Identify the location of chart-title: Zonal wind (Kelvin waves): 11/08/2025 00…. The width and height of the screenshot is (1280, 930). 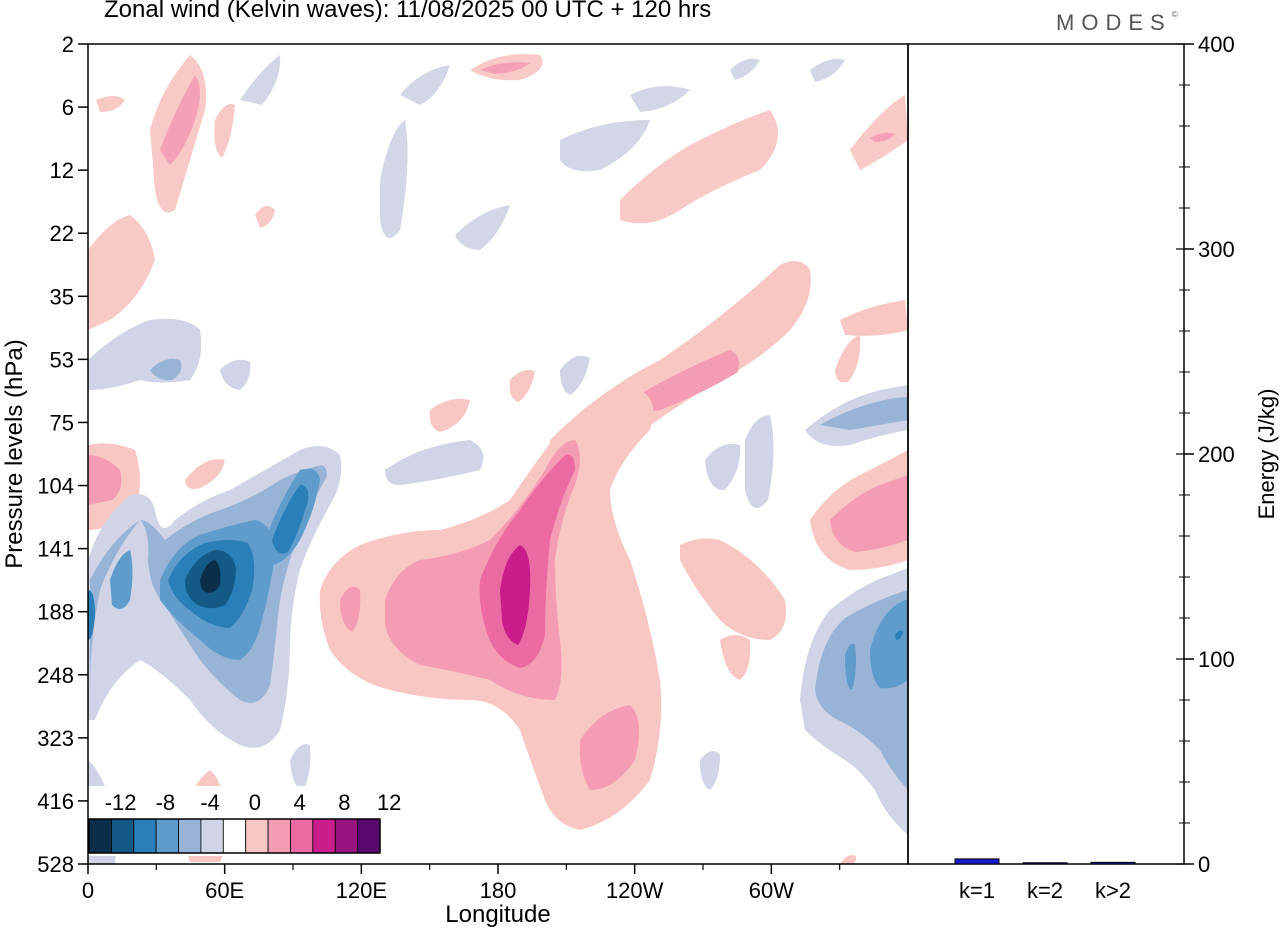
(408, 11).